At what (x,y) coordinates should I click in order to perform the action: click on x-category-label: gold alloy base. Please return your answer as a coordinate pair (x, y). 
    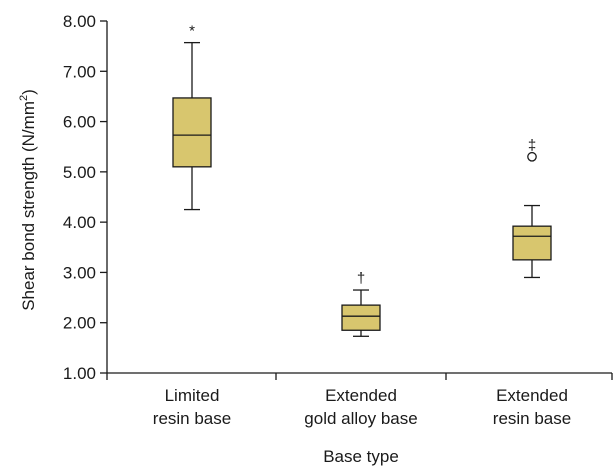
    Looking at the image, I should click on (360, 418).